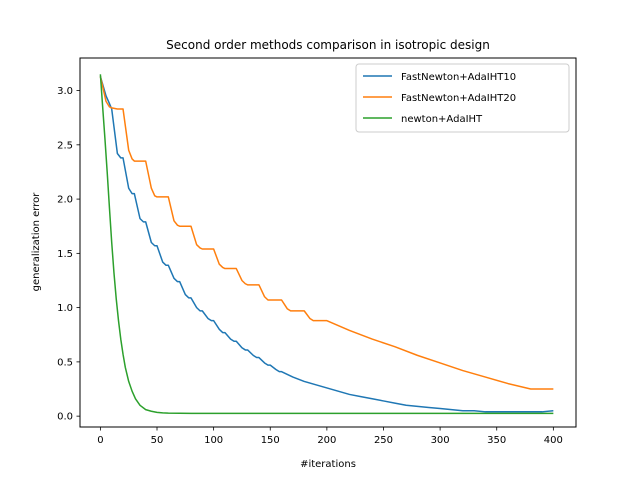  I want to click on y-tick-label: 2.0, so click(65, 200).